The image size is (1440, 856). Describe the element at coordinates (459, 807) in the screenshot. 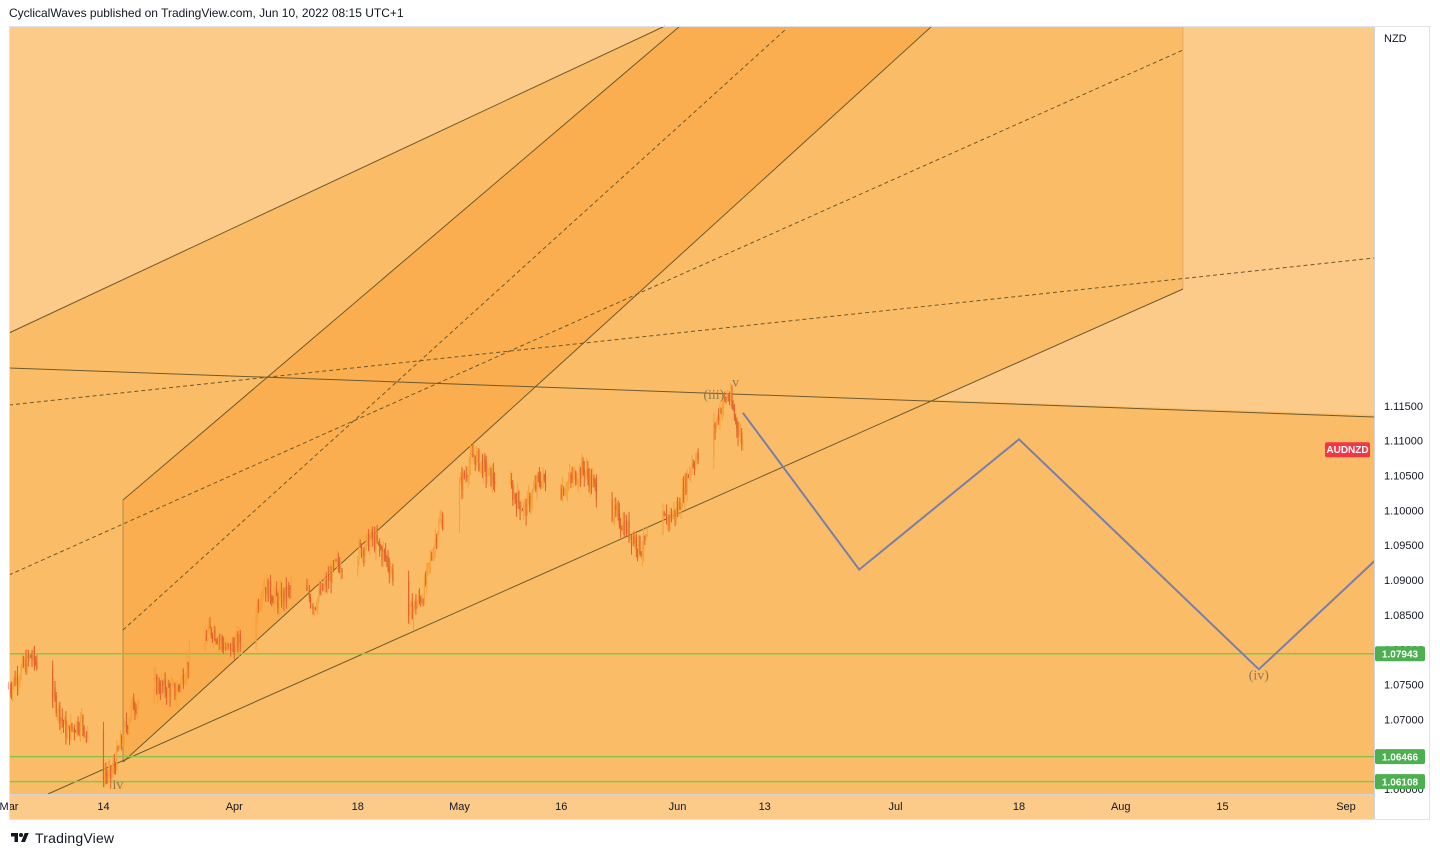

I see `time-tick-label: May` at that location.